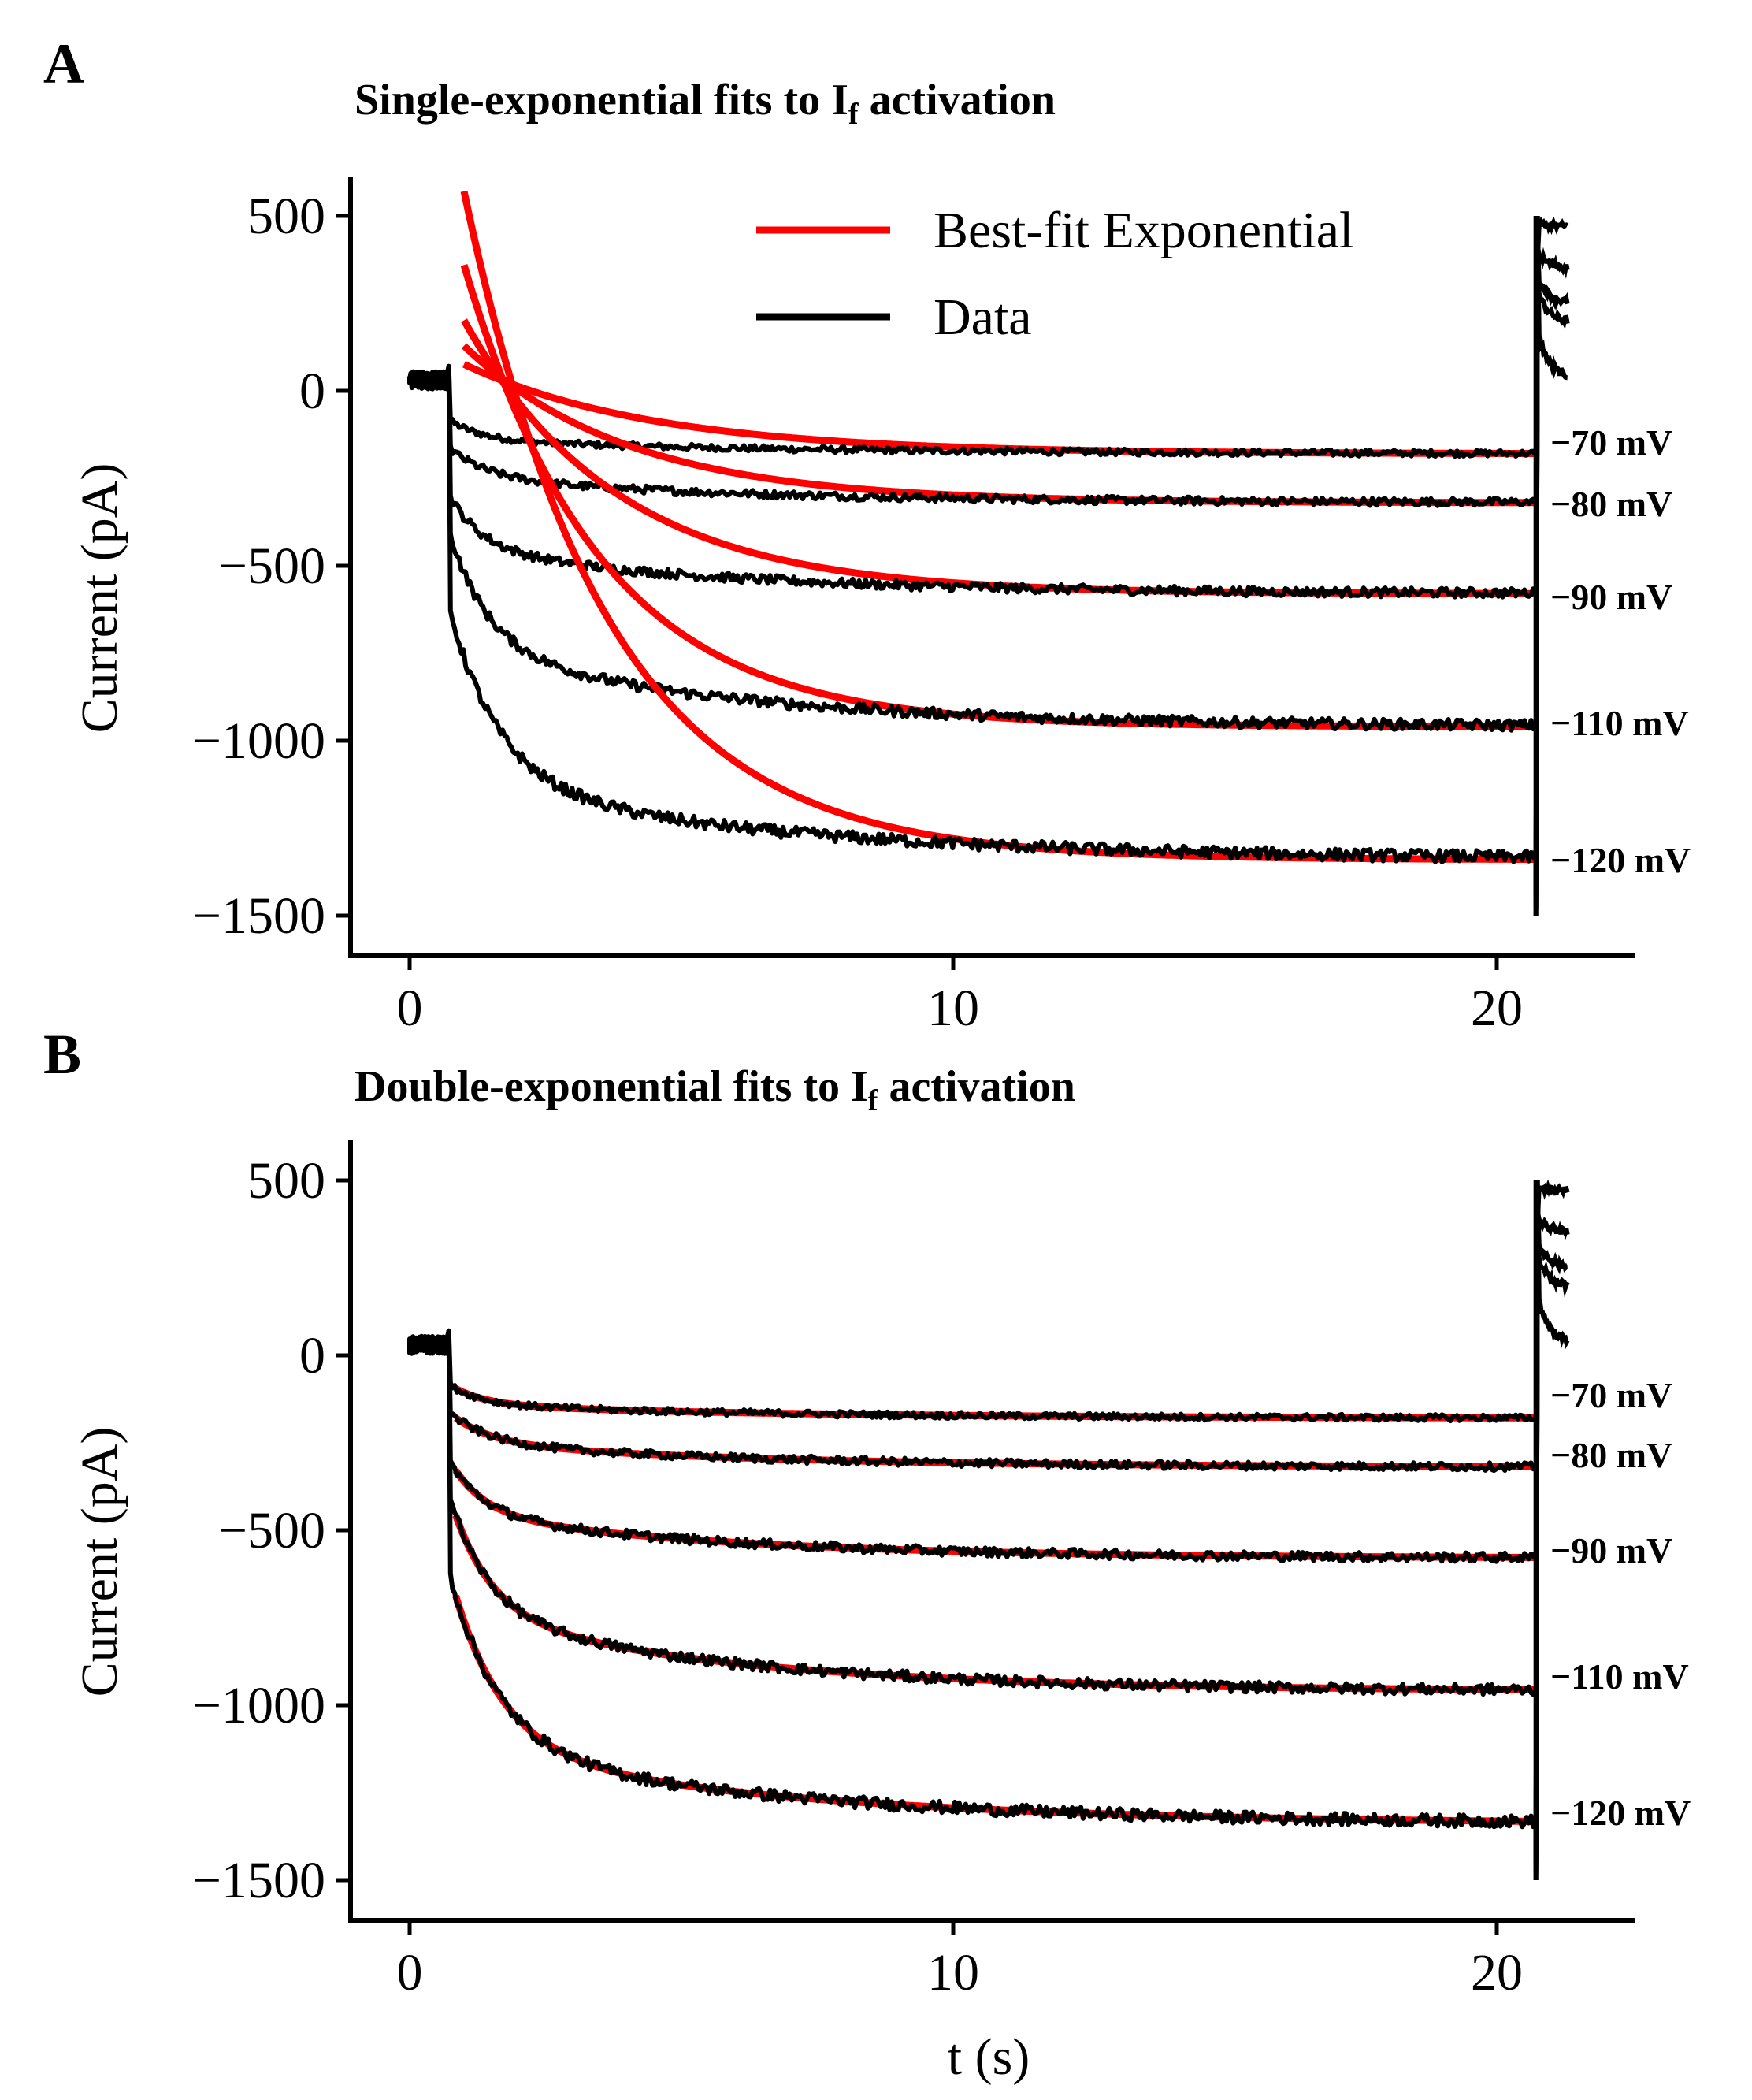 This screenshot has width=1752, height=2100. Describe the element at coordinates (1143, 230) in the screenshot. I see `legend-label-fit: Best-fit Exponential` at that location.